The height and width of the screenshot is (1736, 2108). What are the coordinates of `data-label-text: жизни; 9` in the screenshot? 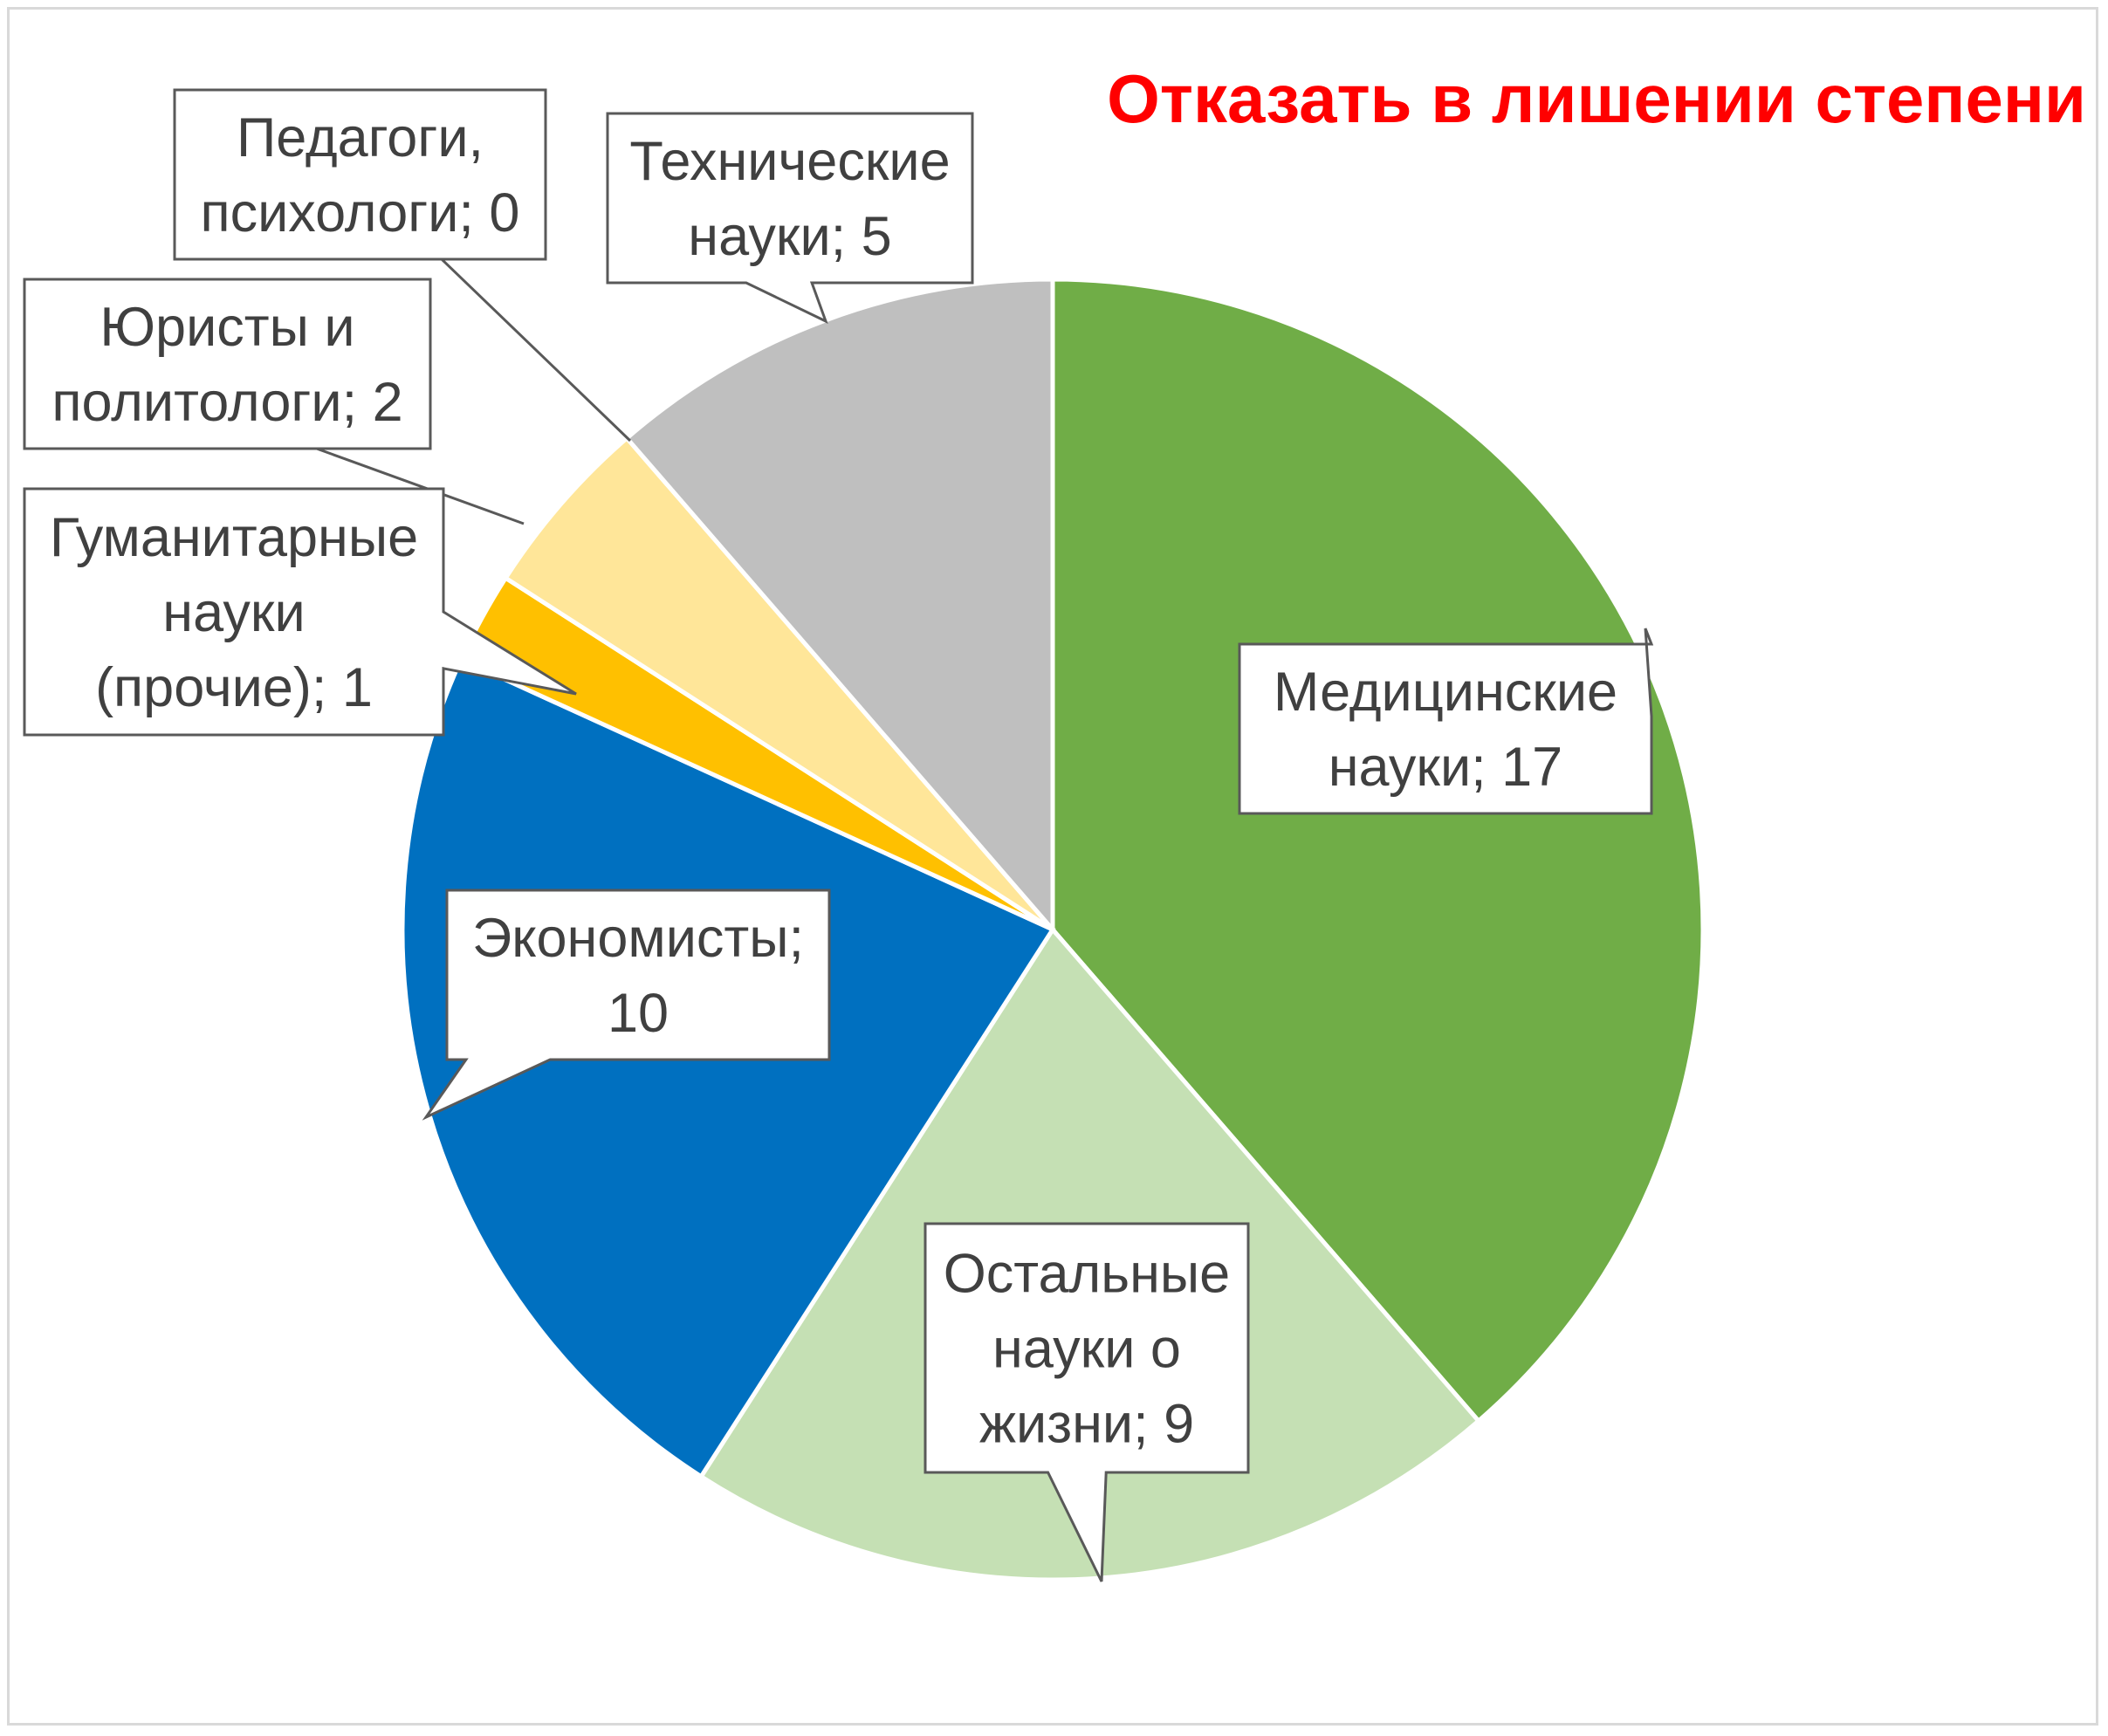 It's located at (1087, 1425).